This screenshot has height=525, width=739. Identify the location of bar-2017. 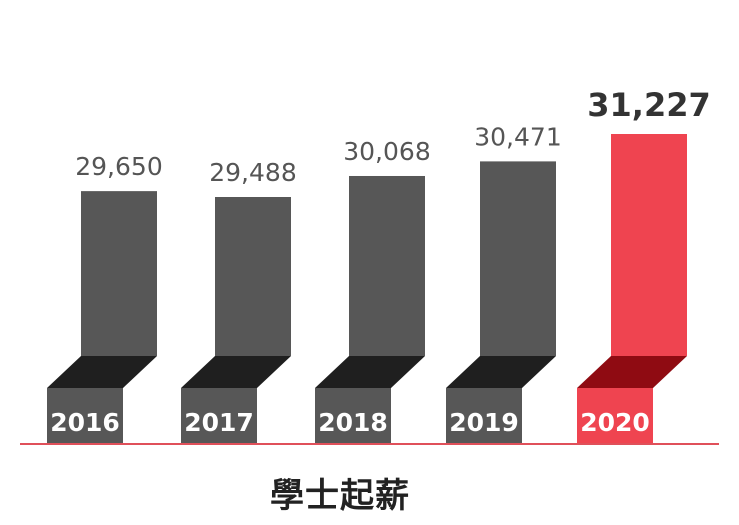
(253, 276).